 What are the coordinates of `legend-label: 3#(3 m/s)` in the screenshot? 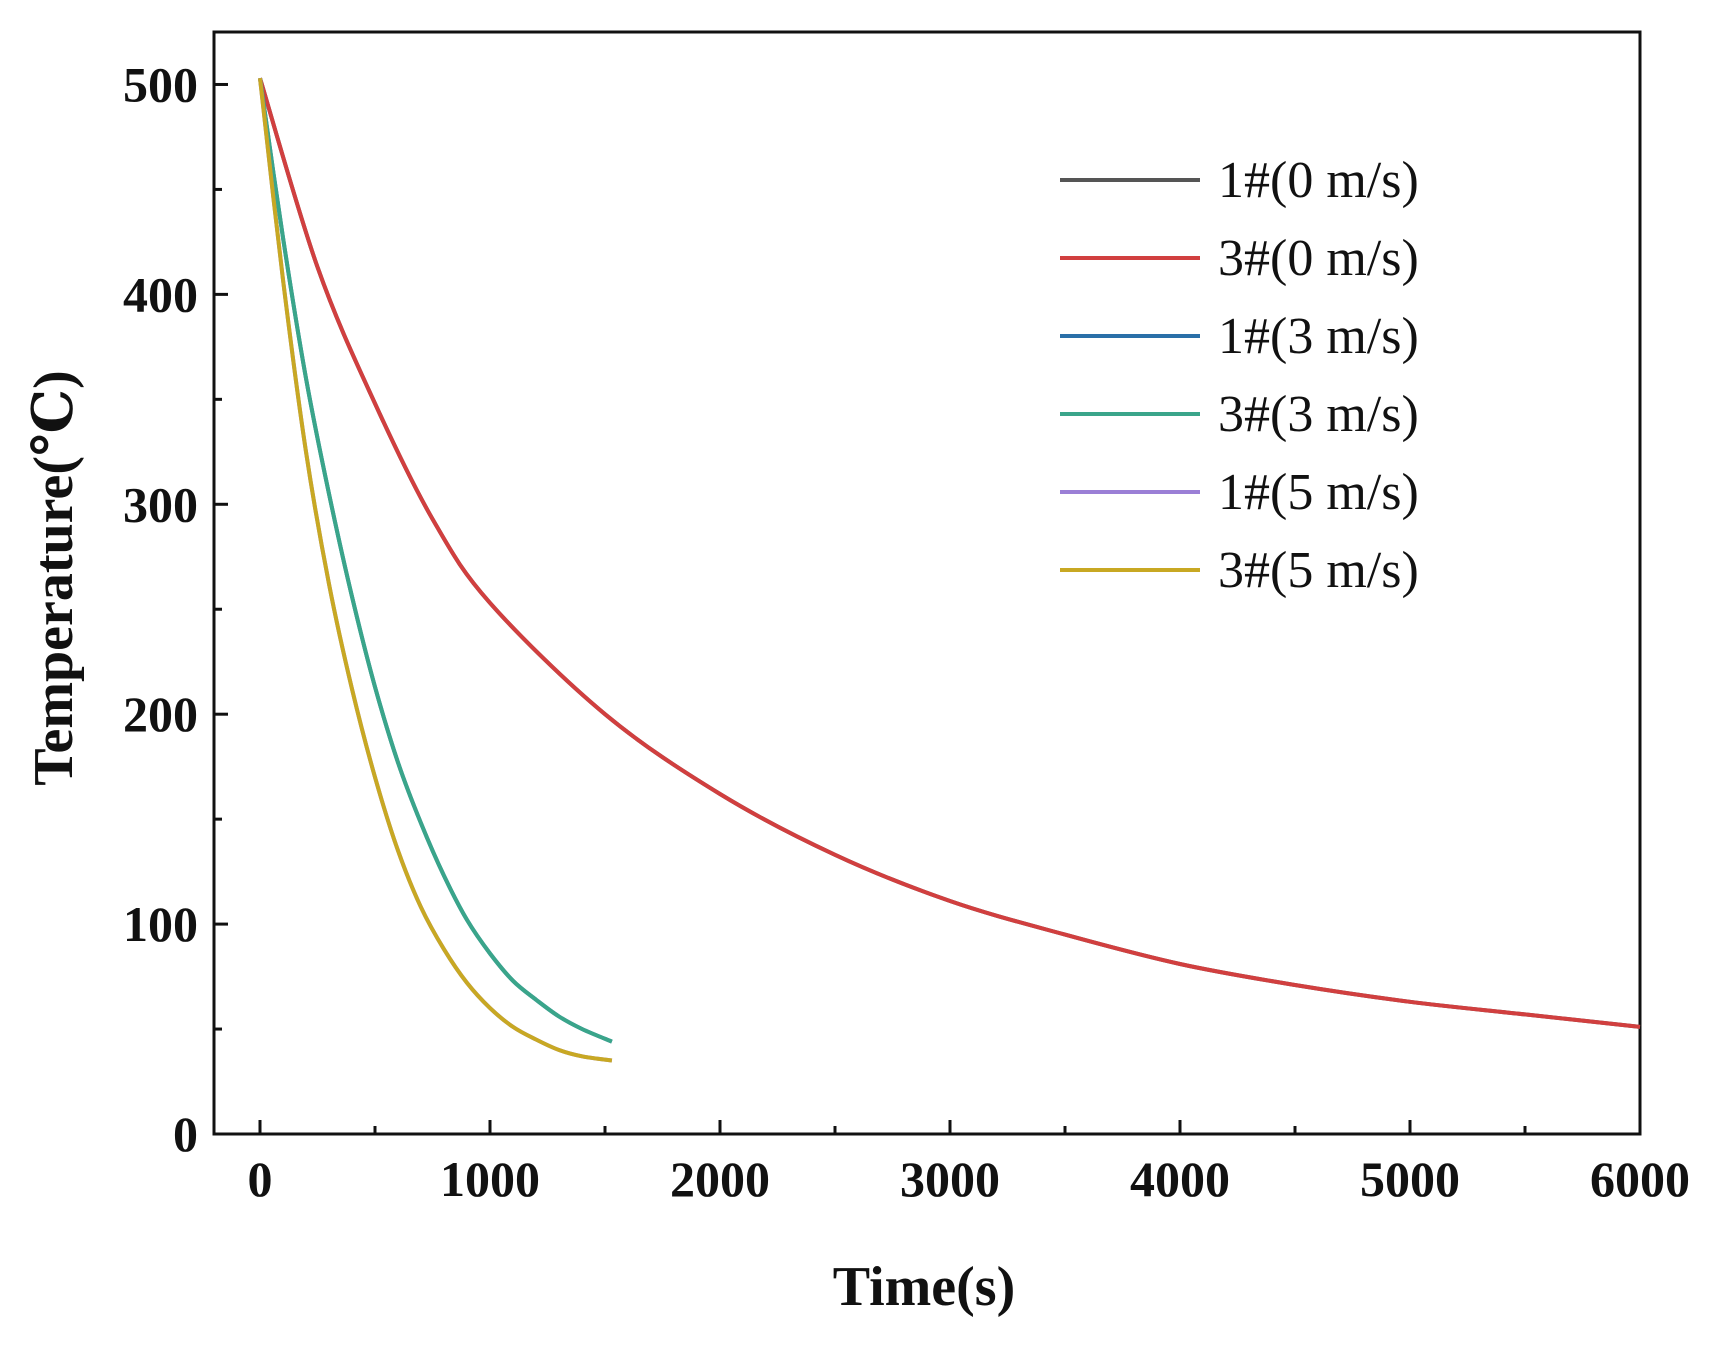 It's located at (1318, 414).